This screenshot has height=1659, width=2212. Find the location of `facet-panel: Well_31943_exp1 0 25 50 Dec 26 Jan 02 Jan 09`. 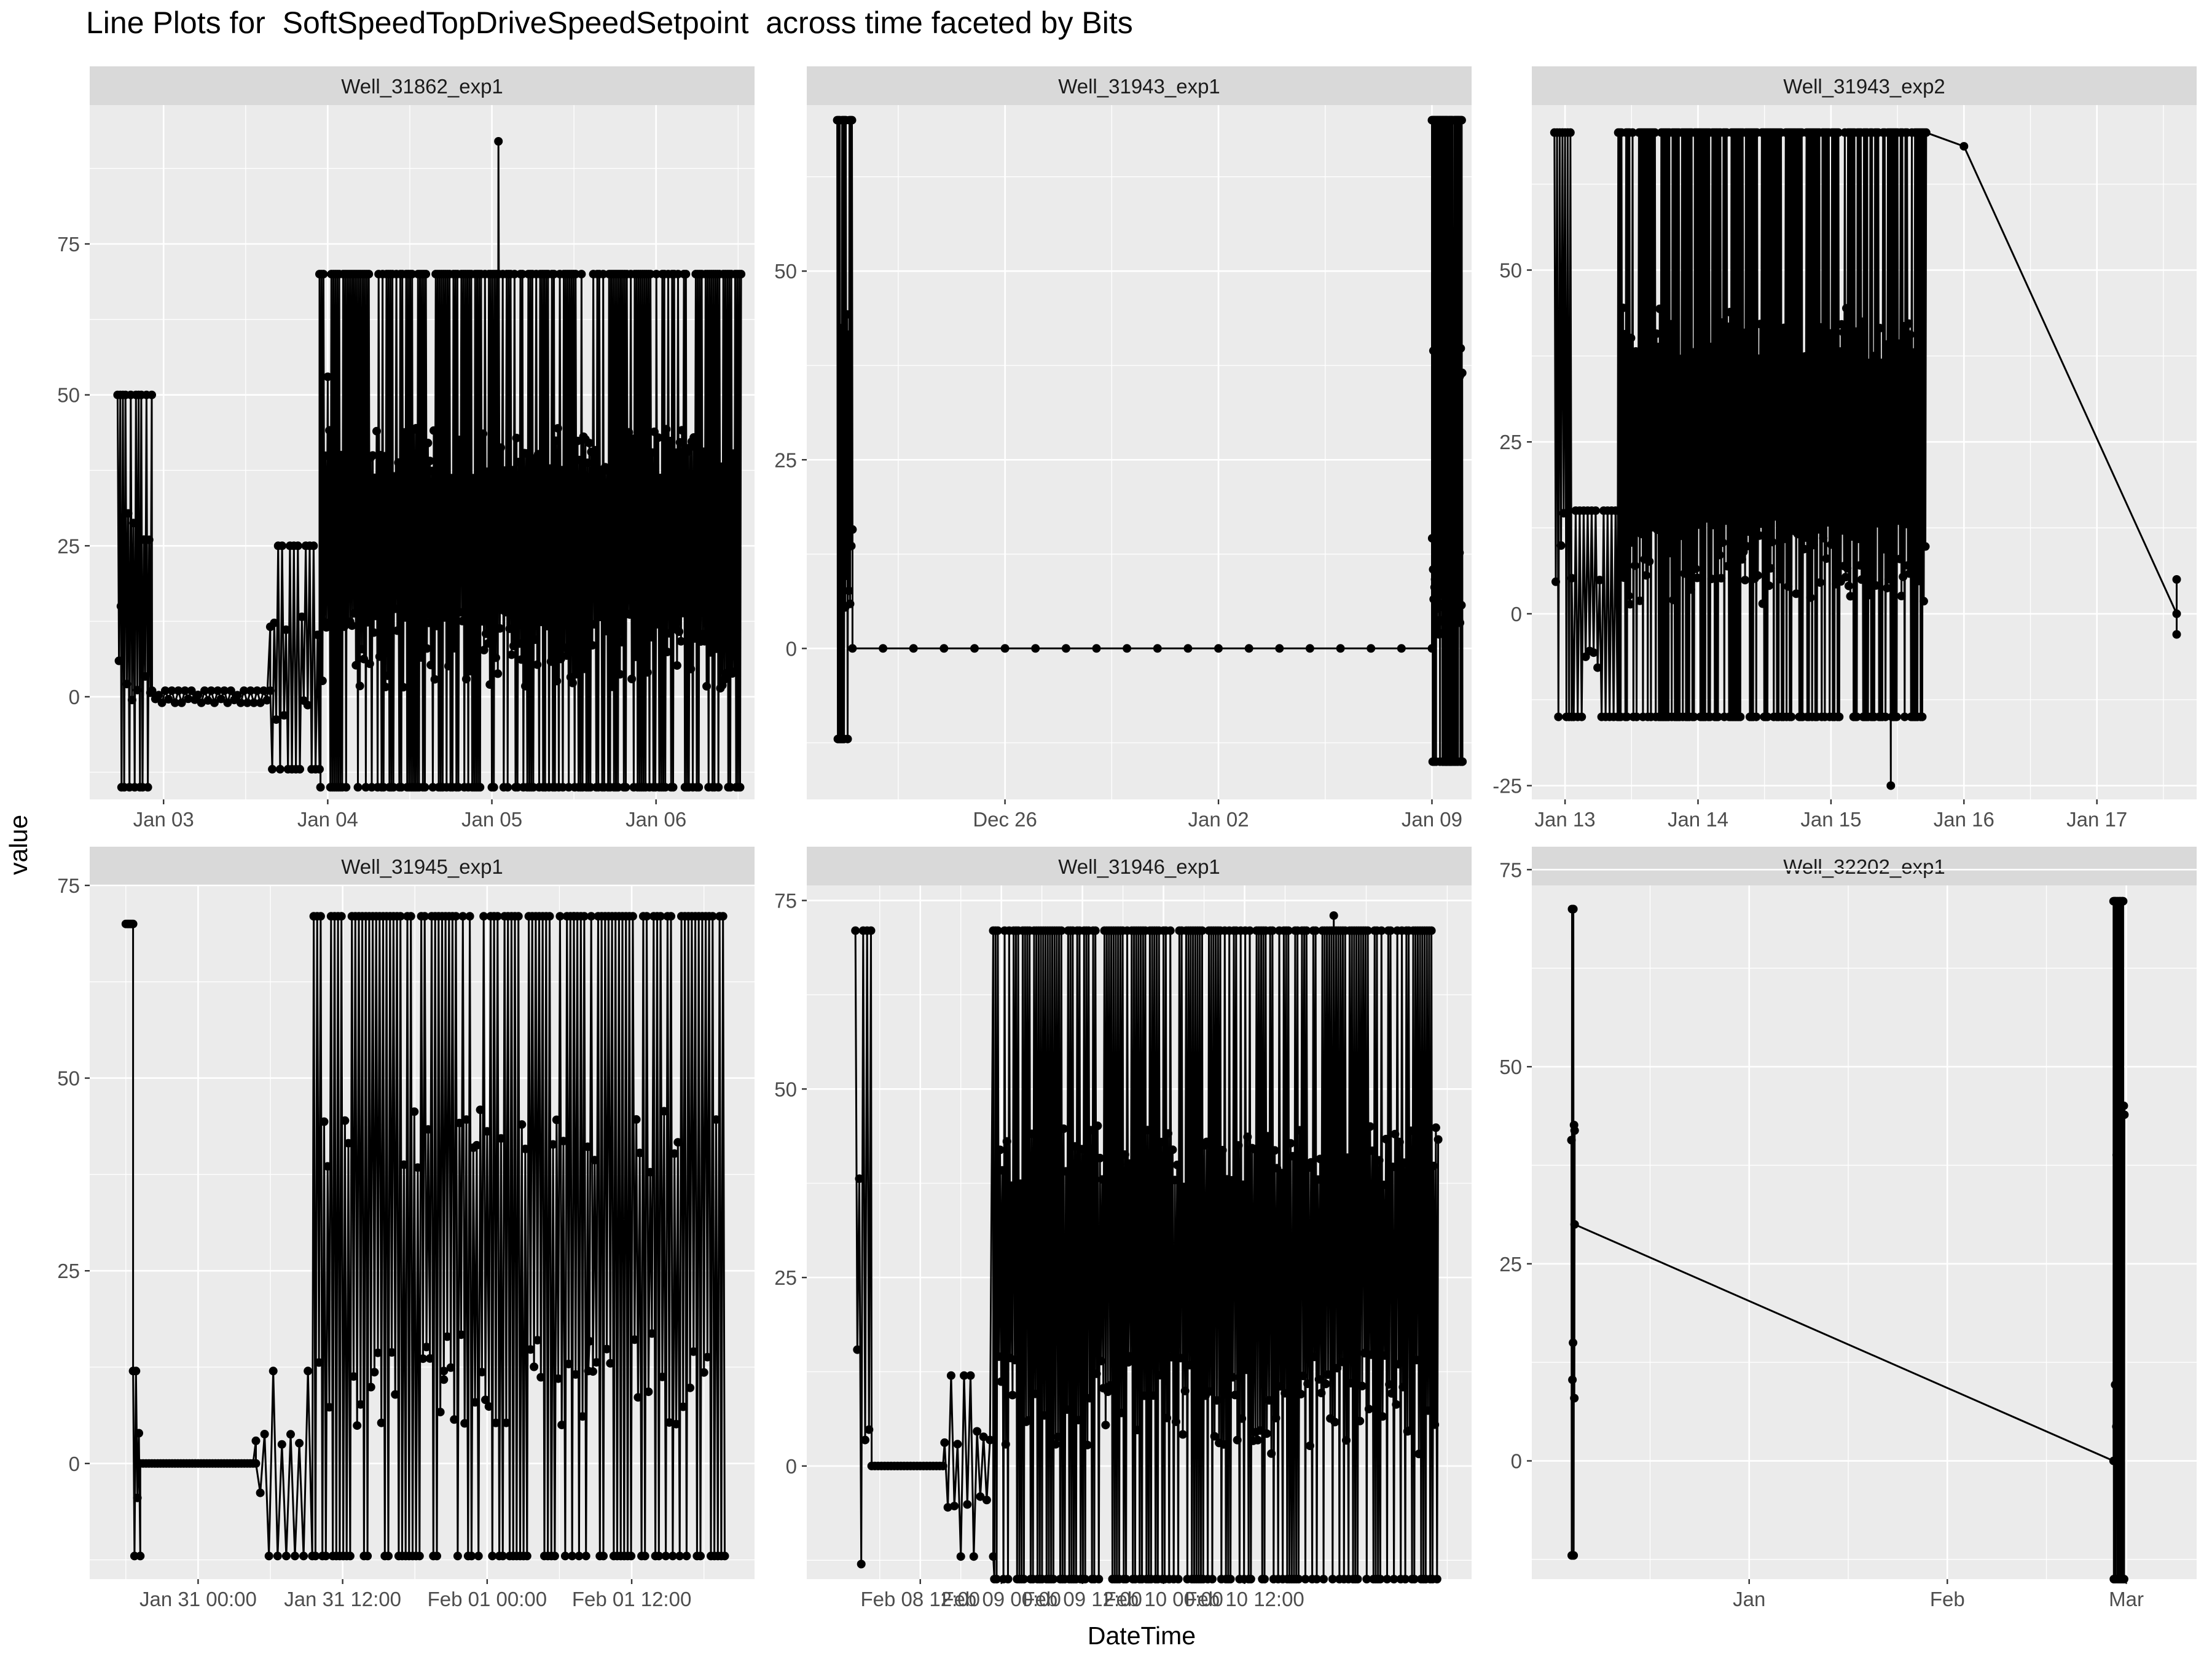

facet-panel: Well_31943_exp1 0 25 50 Dec 26 Jan 02 Jan 09 is located at coordinates (1123, 448).